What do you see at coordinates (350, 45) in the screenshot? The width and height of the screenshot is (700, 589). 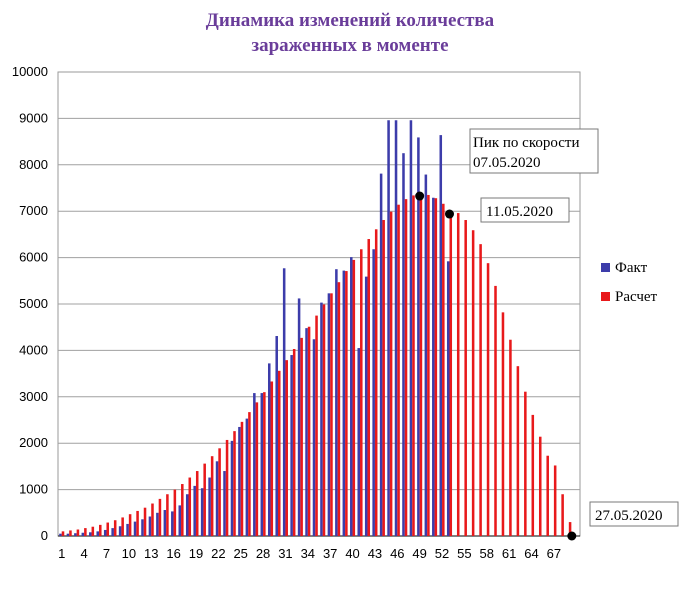 I see `chart-title-line2: зараженных в моменте` at bounding box center [350, 45].